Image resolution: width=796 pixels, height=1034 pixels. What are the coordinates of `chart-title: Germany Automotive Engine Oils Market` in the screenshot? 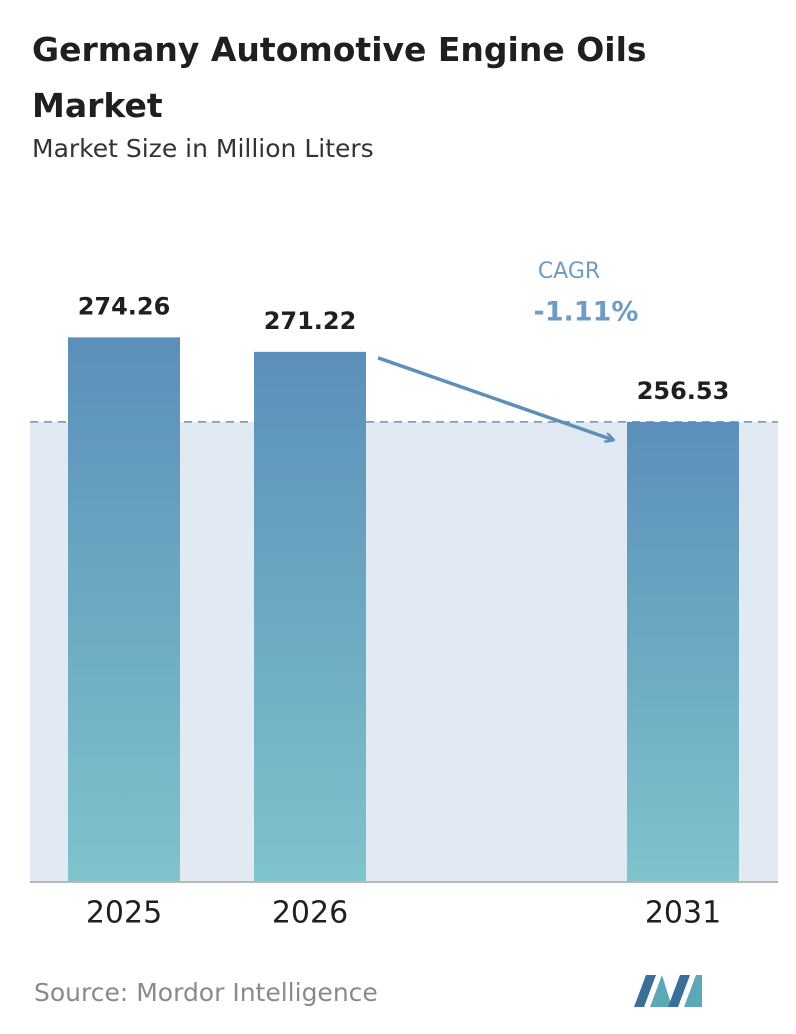 It's located at (339, 77).